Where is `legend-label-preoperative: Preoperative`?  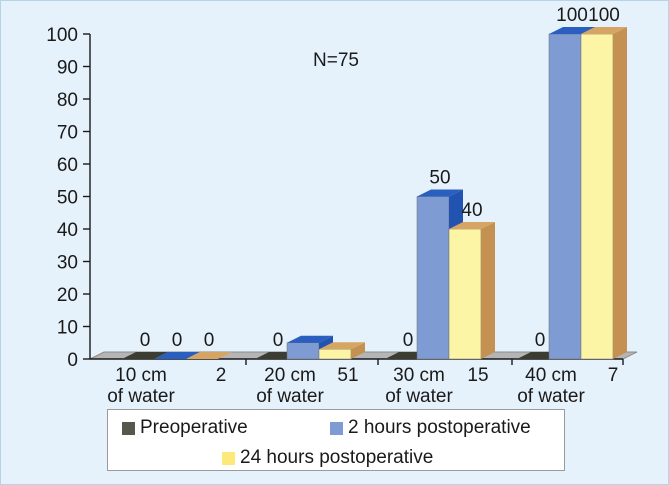 legend-label-preoperative: Preoperative is located at coordinates (194, 427).